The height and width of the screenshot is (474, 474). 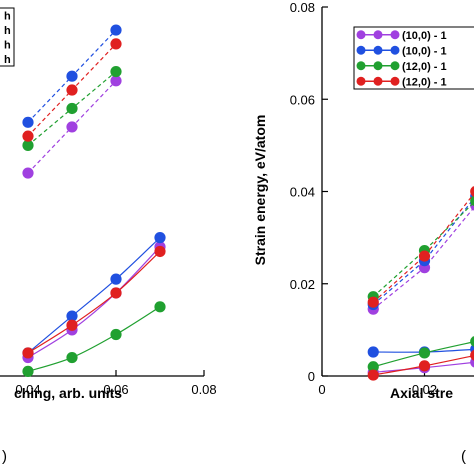 I want to click on right-y-axis-label: Strain energy, eV/atom, so click(x=260, y=190).